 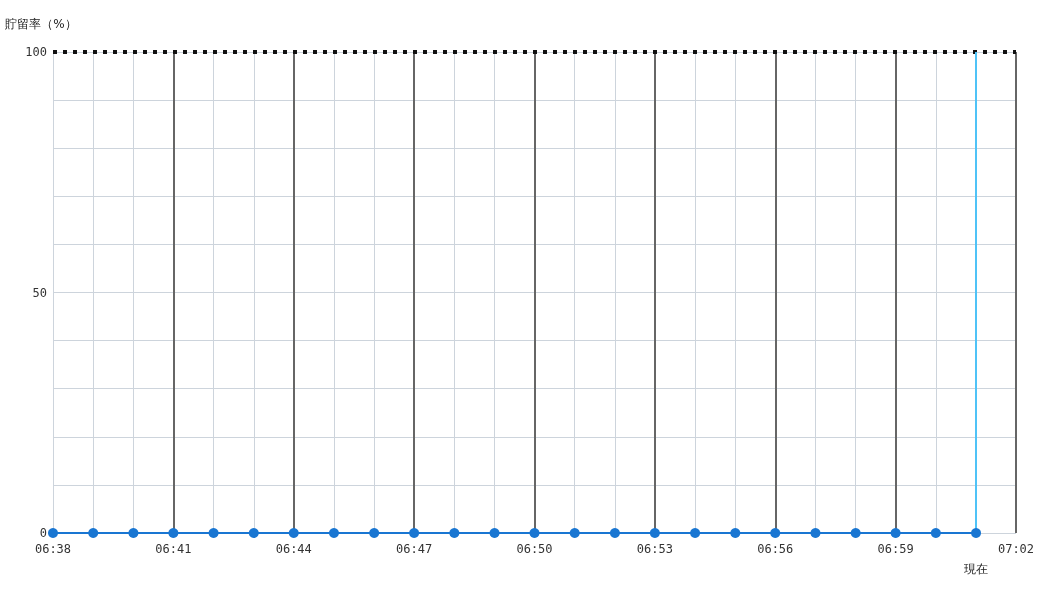 What do you see at coordinates (895, 549) in the screenshot?
I see `x-tick-label: 06:59` at bounding box center [895, 549].